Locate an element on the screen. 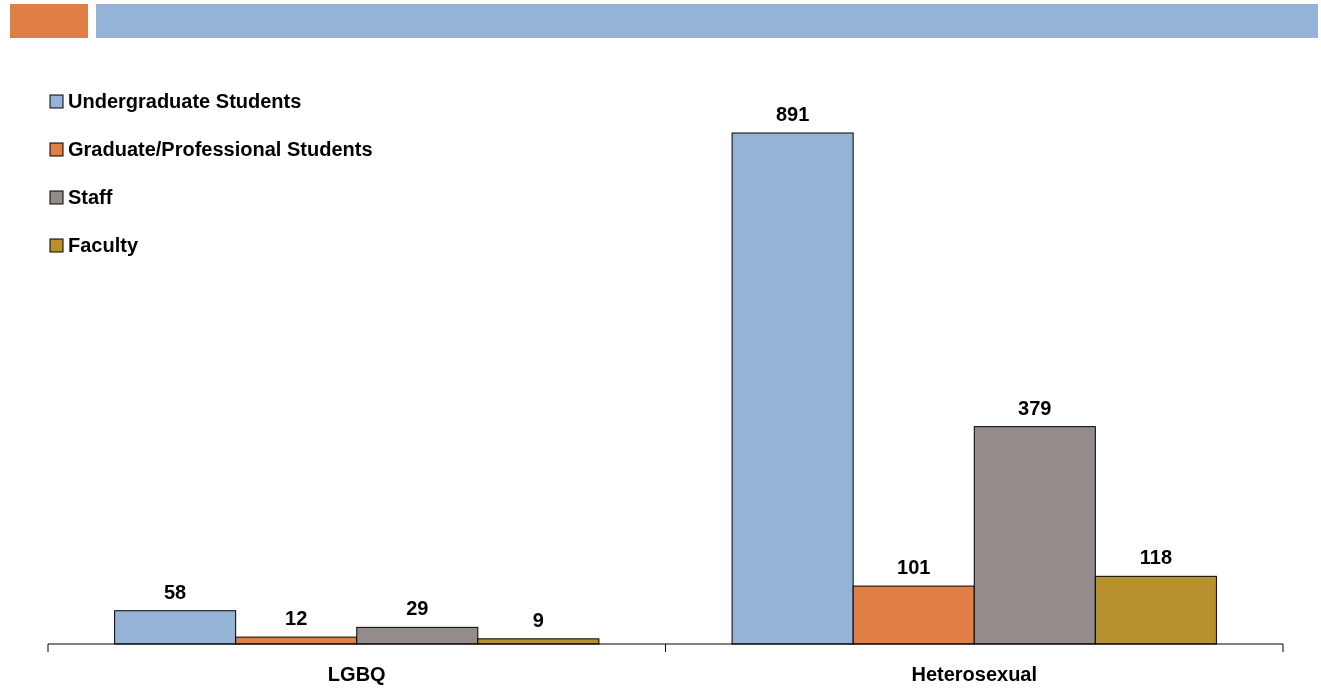 Image resolution: width=1321 pixels, height=689 pixels. data-label: 9 is located at coordinates (538, 619).